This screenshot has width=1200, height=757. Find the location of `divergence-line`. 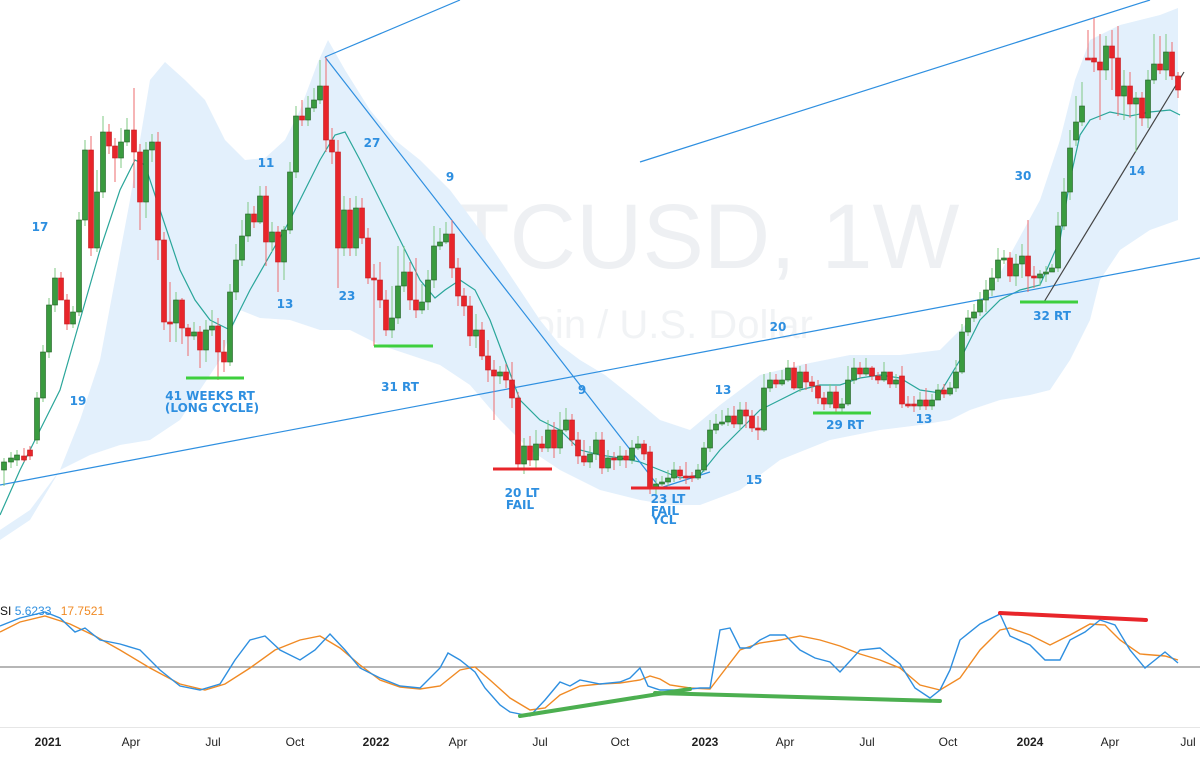

divergence-line is located at coordinates (797, 697).